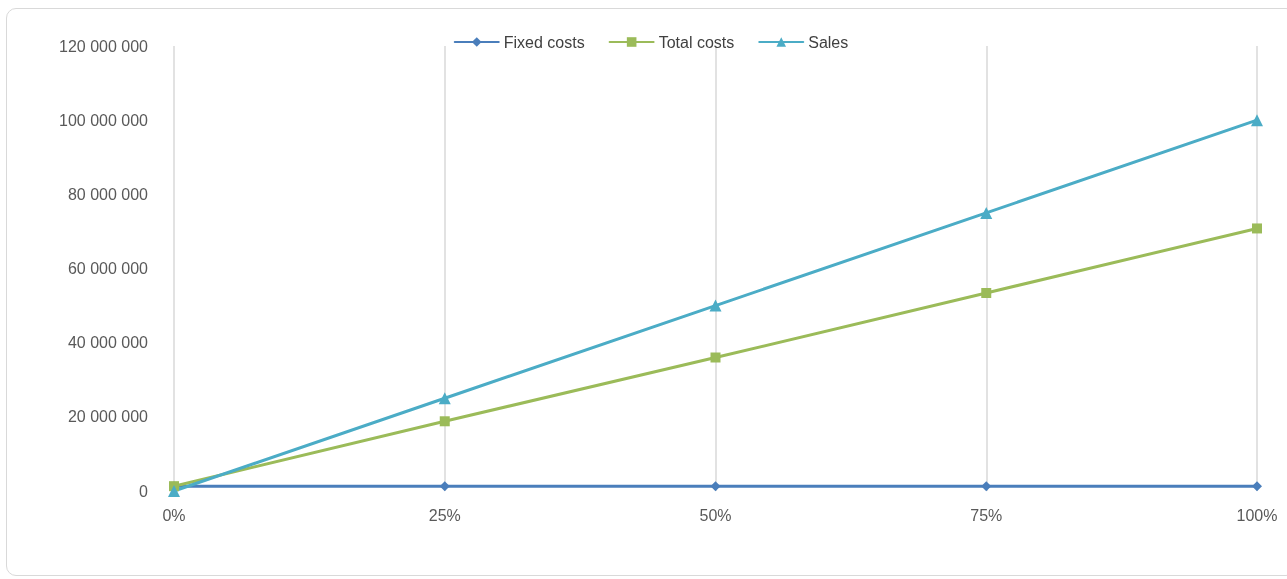  What do you see at coordinates (104, 120) in the screenshot?
I see `y-tick-label: 100 000 000` at bounding box center [104, 120].